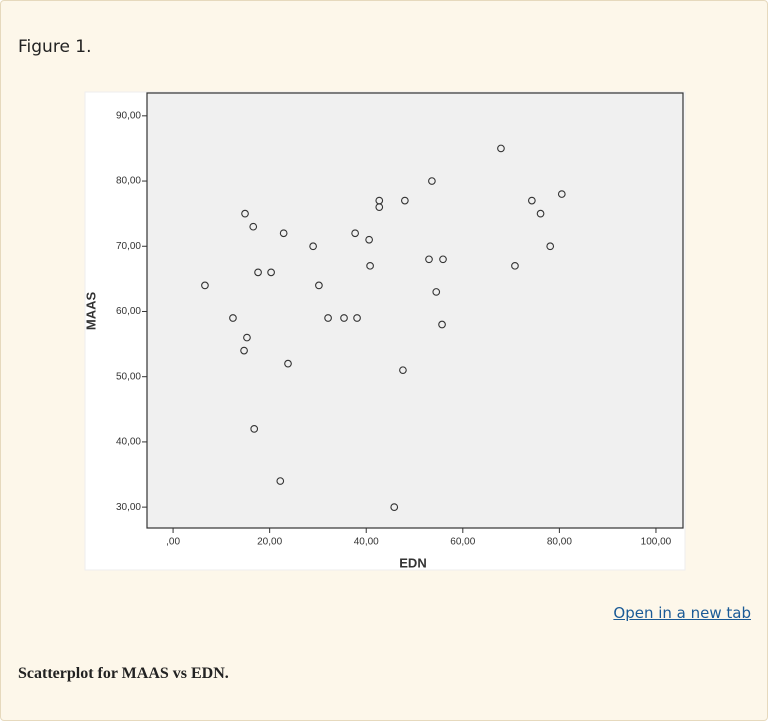 The height and width of the screenshot is (721, 768). Describe the element at coordinates (462, 542) in the screenshot. I see `x-tick-label: 60,00` at that location.